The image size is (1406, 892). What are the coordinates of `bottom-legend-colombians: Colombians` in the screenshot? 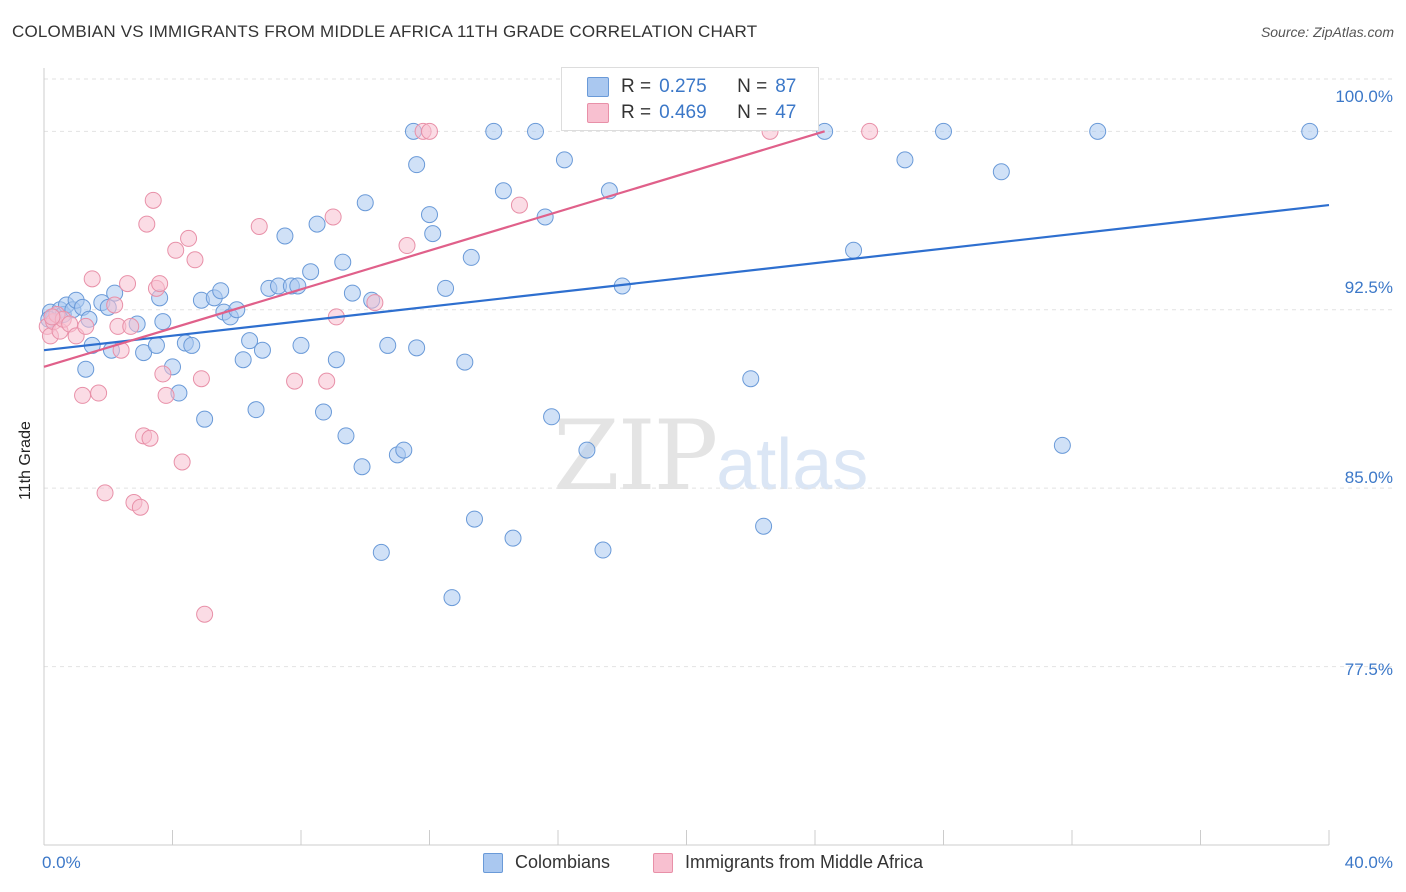 It's located at (546, 862).